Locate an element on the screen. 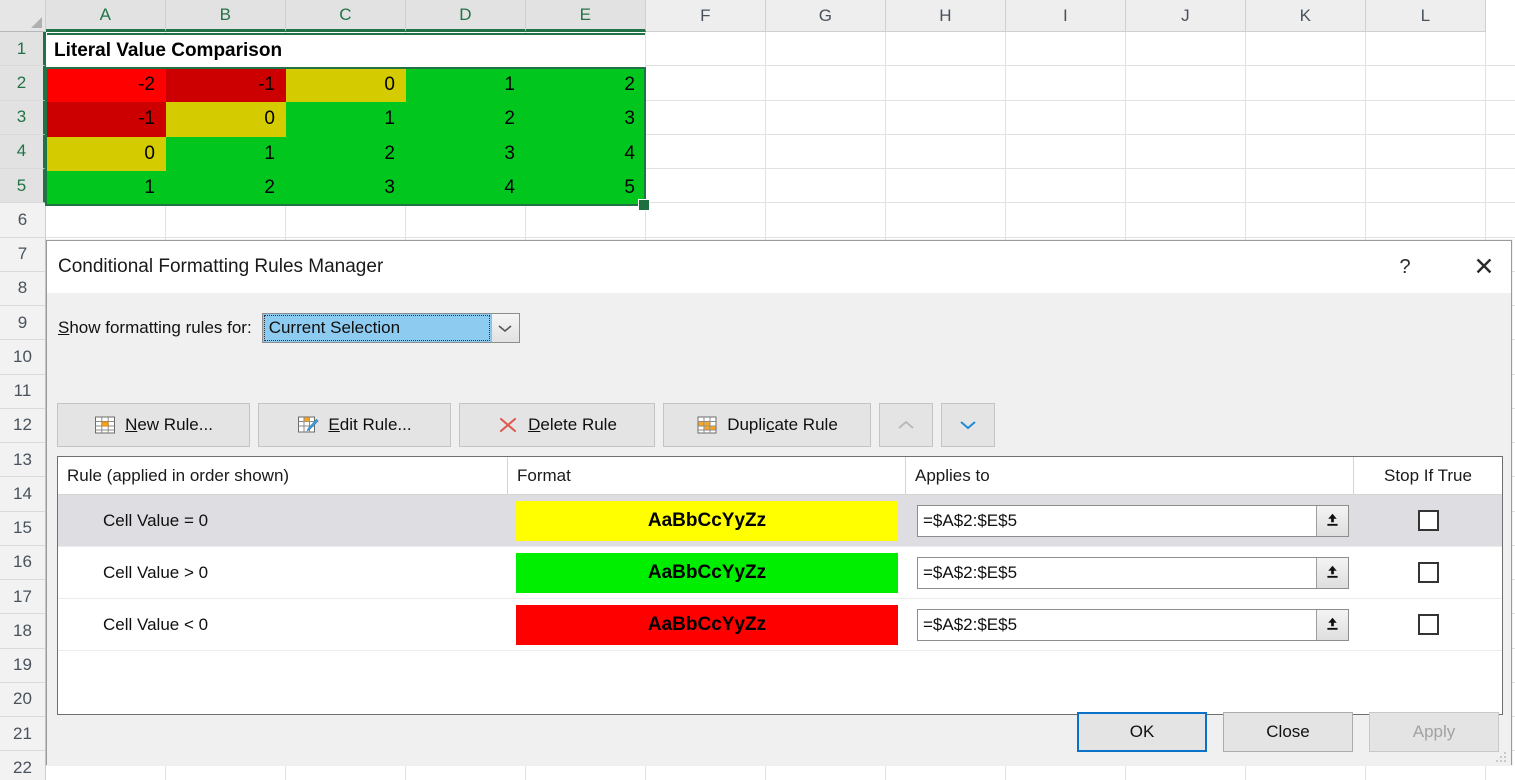 The height and width of the screenshot is (780, 1515). cell-A1-title: Literal Value Comparison is located at coordinates (346, 50).